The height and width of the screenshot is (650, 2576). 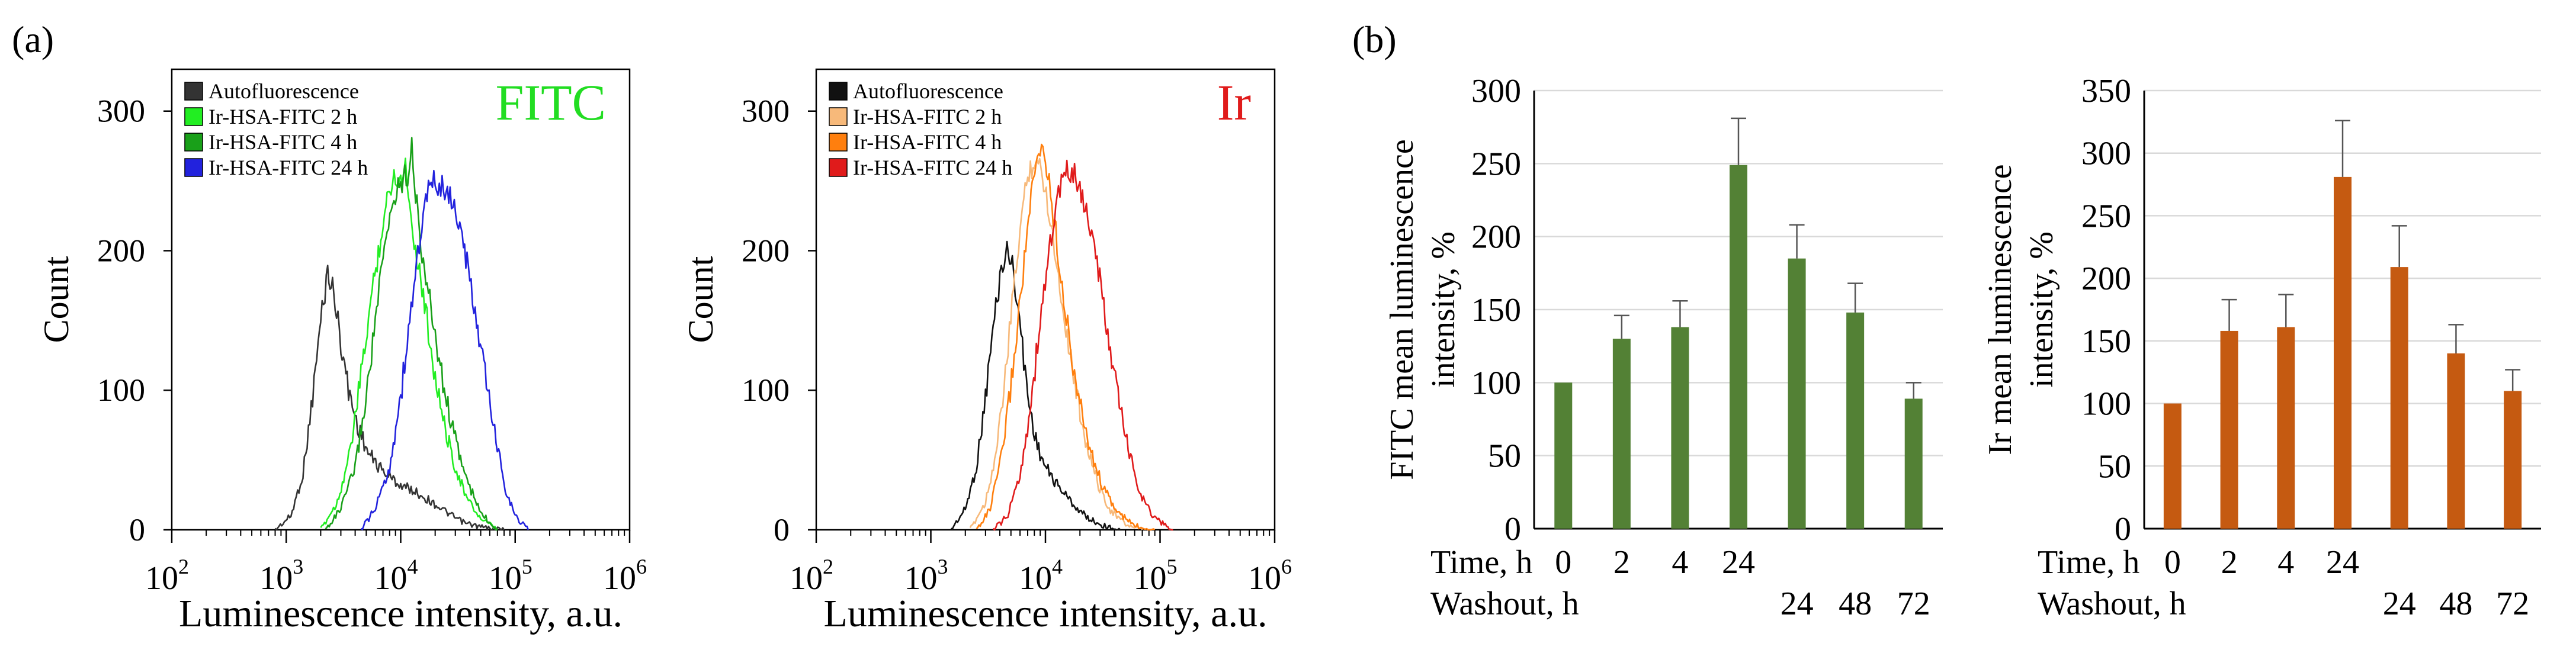 What do you see at coordinates (1402, 310) in the screenshot?
I see `y-axis-label-line1: FITC mean luminescence` at bounding box center [1402, 310].